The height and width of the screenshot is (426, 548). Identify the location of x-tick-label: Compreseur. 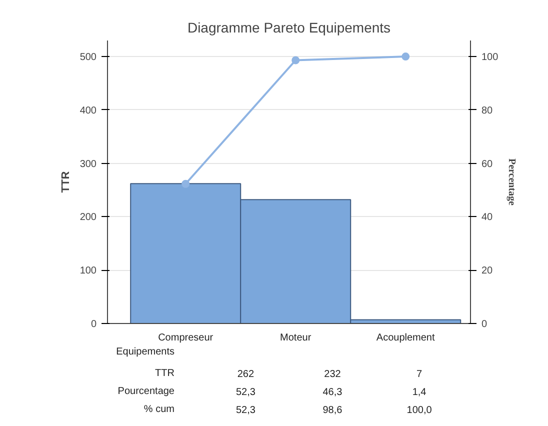
(186, 338).